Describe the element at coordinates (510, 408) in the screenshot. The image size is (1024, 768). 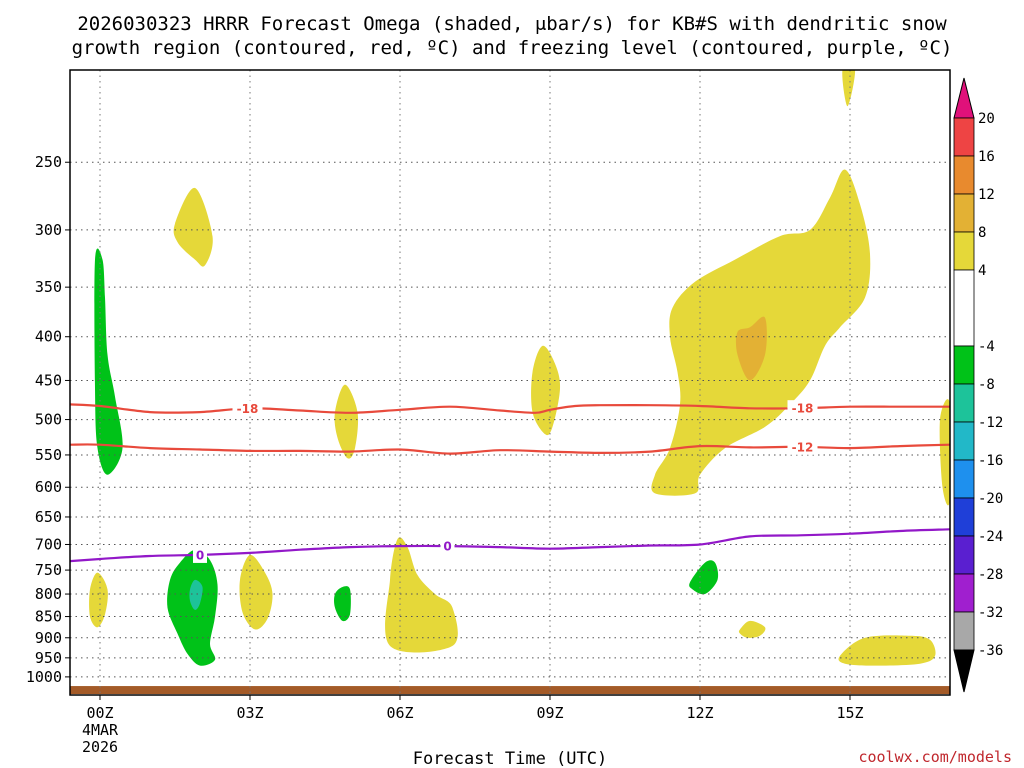
I see `contour-line--18` at that location.